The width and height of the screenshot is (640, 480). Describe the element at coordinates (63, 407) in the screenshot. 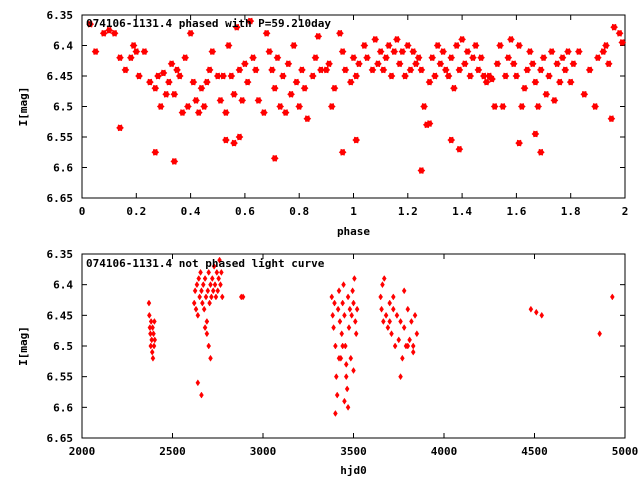

I see `y-tick-label: 6.6` at that location.